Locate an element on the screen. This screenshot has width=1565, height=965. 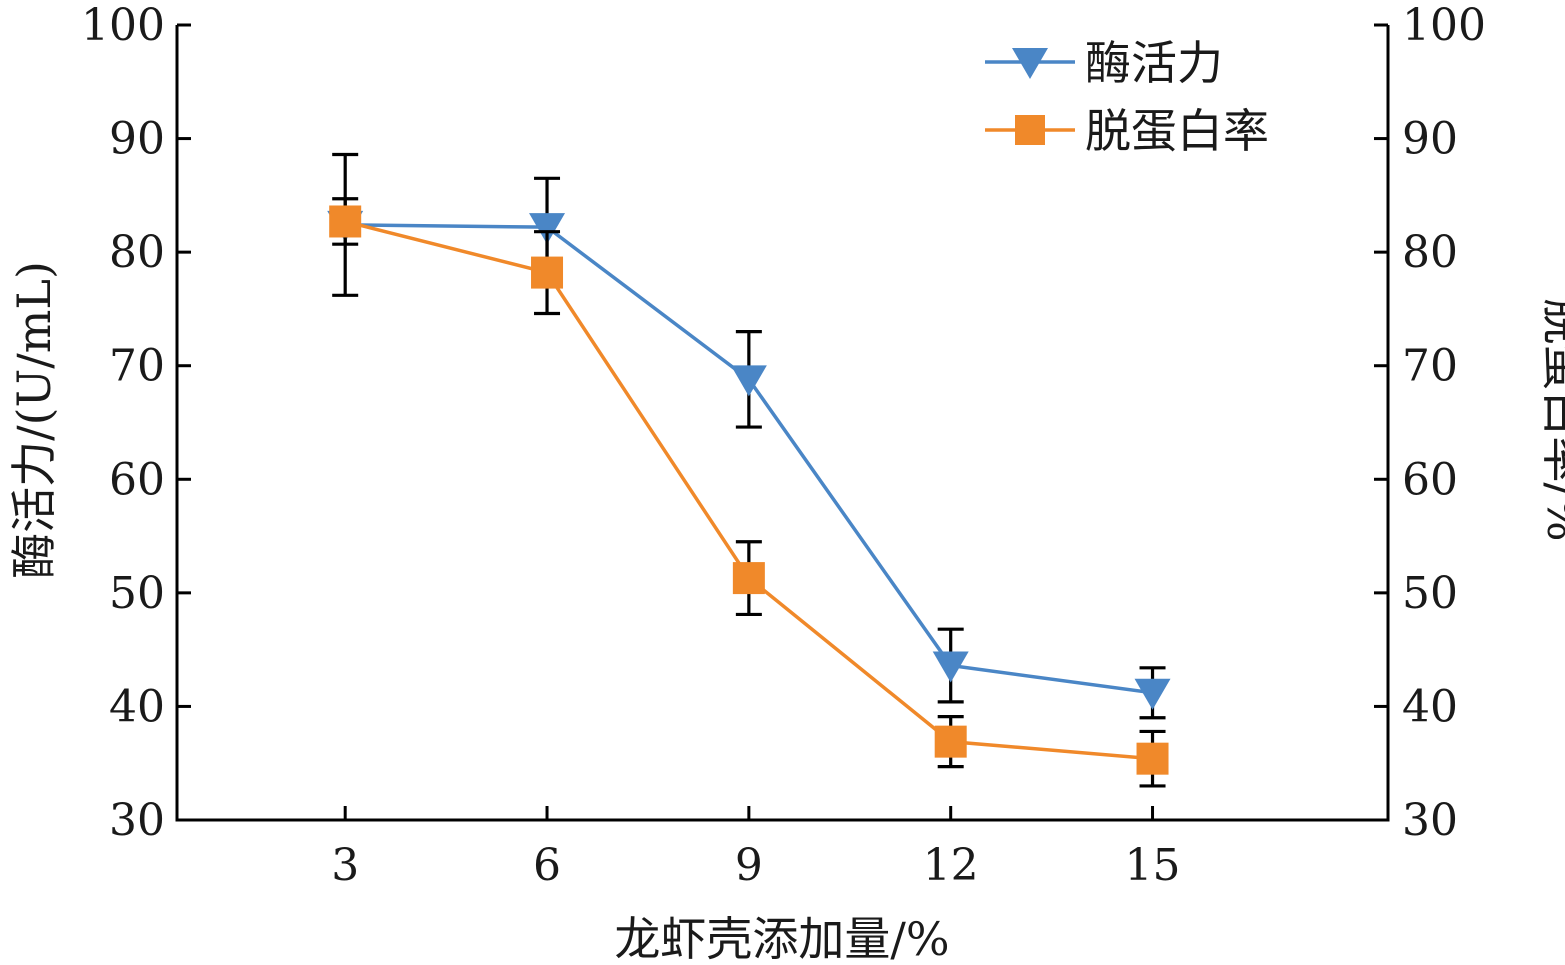
left-y-tick-label: 30 is located at coordinates (137, 820).